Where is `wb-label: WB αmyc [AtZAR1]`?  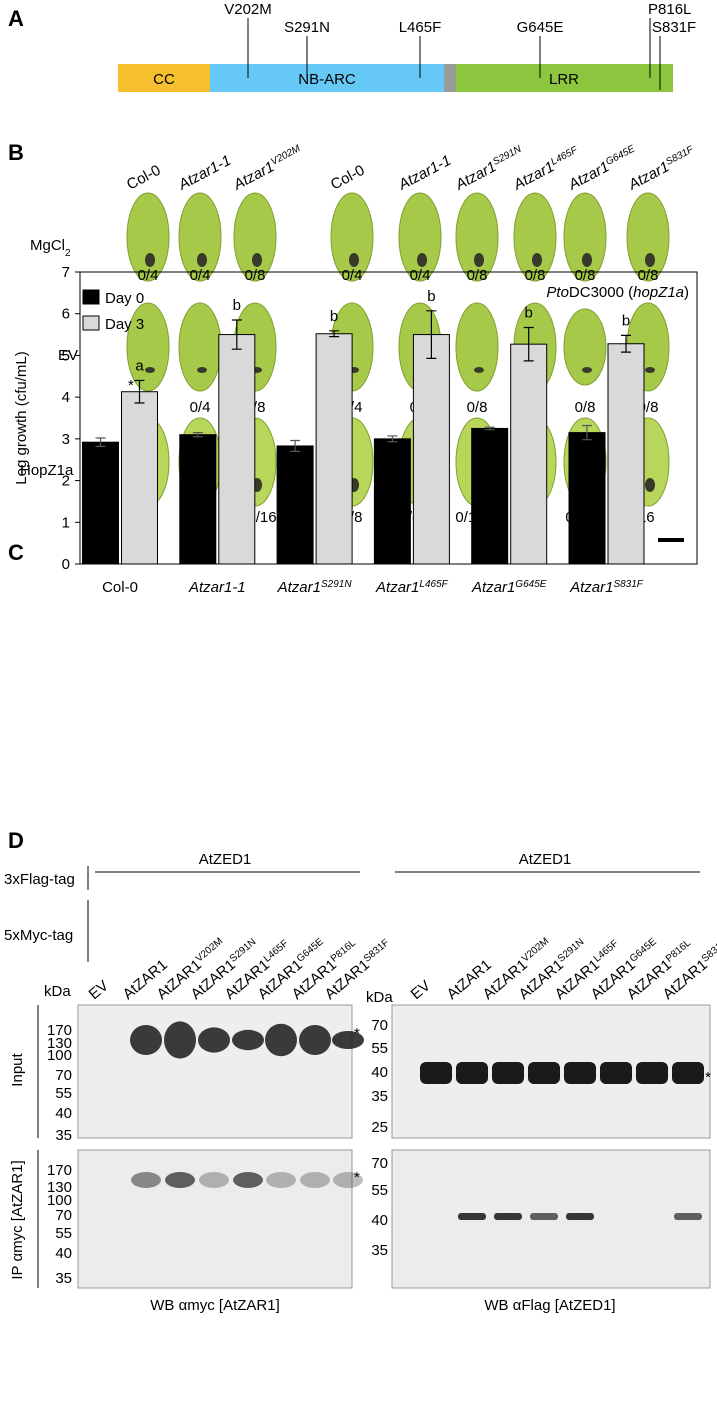
wb-label: WB αmyc [AtZAR1] is located at coordinates (215, 1305).